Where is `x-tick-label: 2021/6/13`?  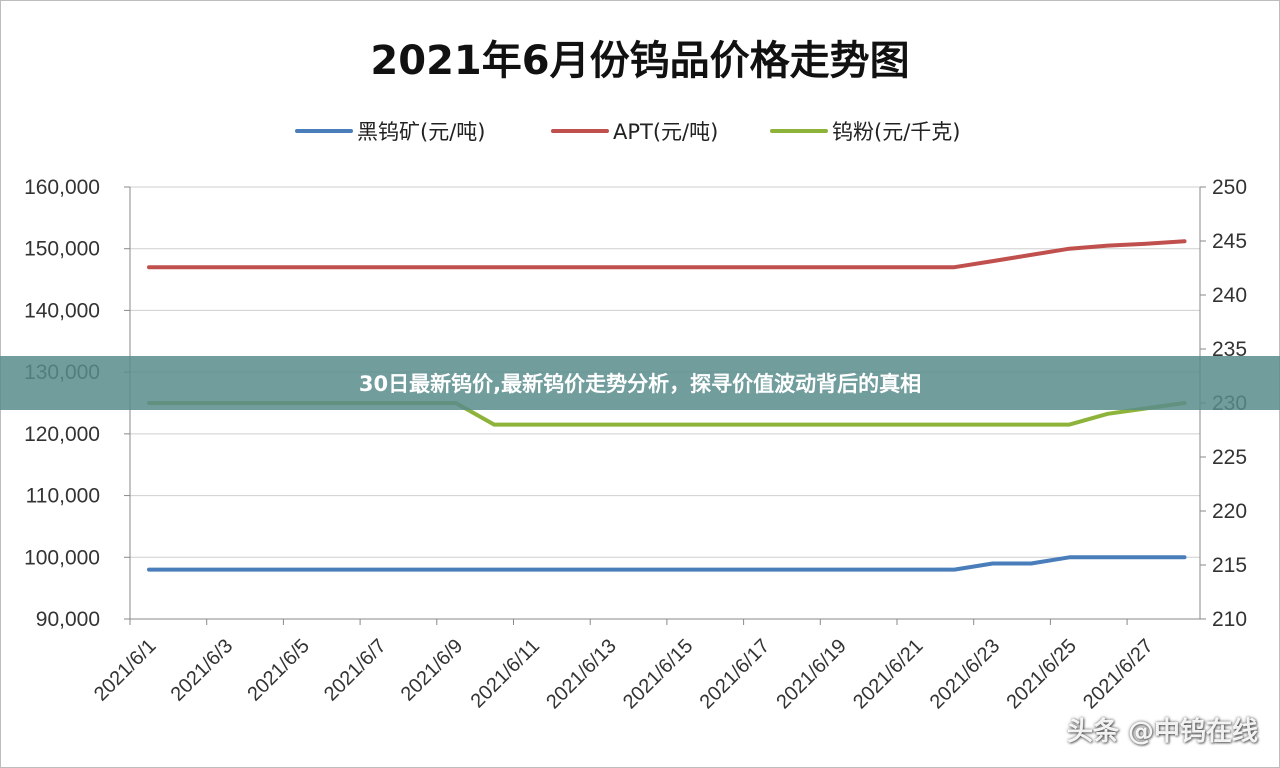
x-tick-label: 2021/6/13 is located at coordinates (581, 674).